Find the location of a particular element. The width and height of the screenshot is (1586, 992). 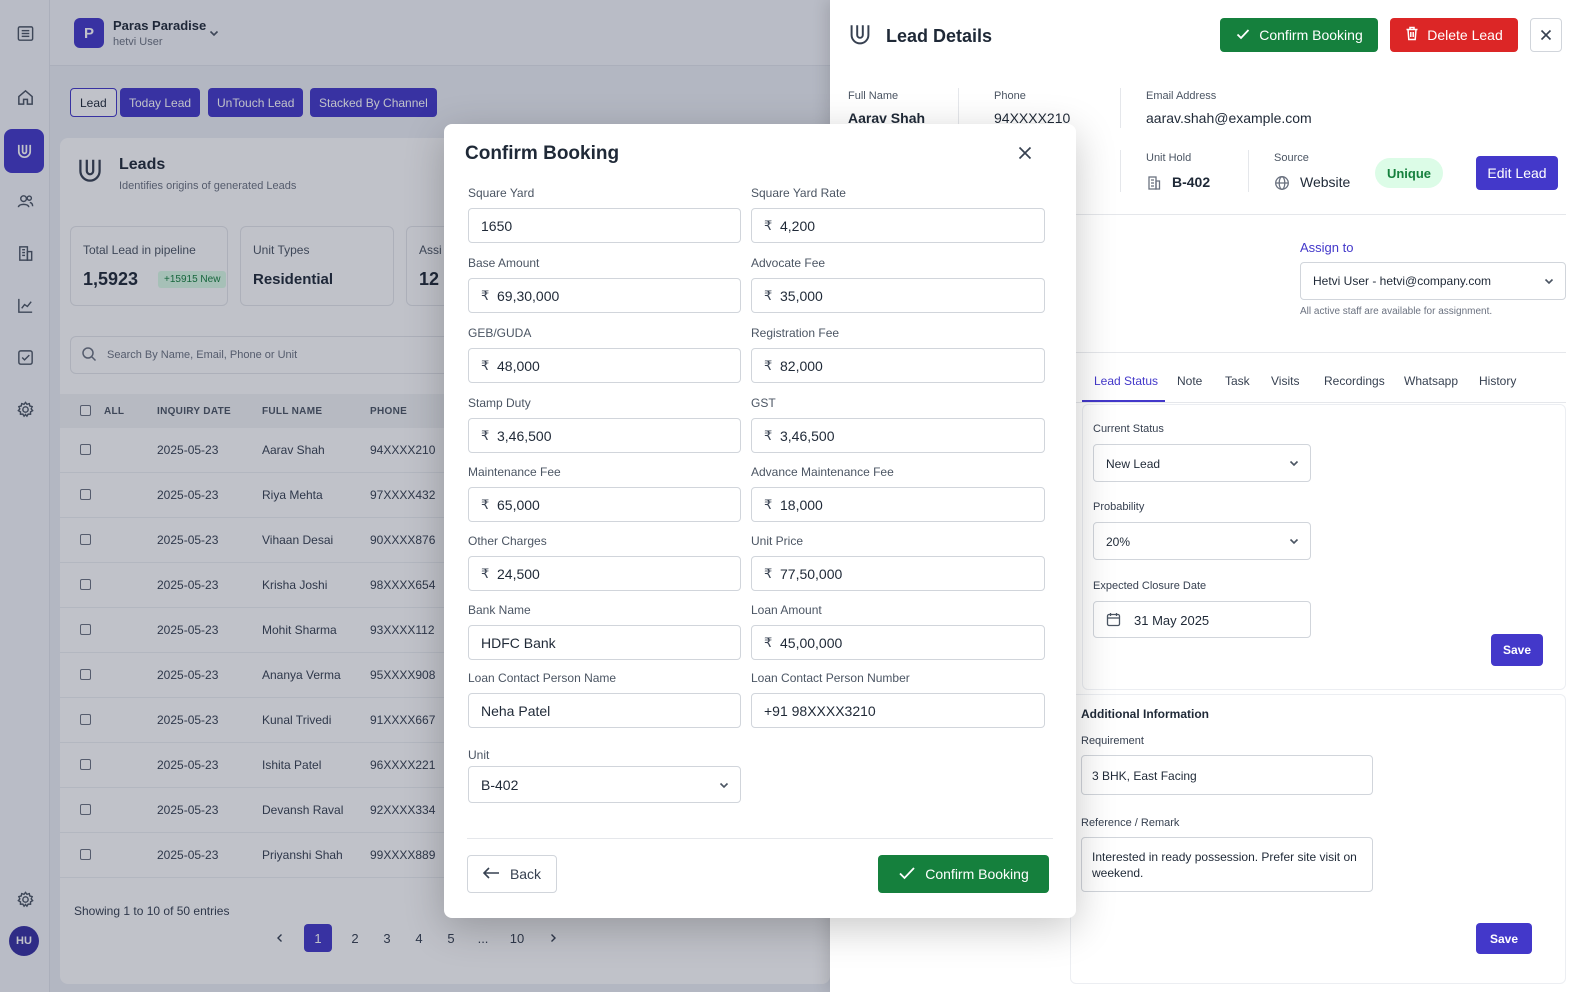

delete-lead-button: Delete Lead is located at coordinates (1454, 35).